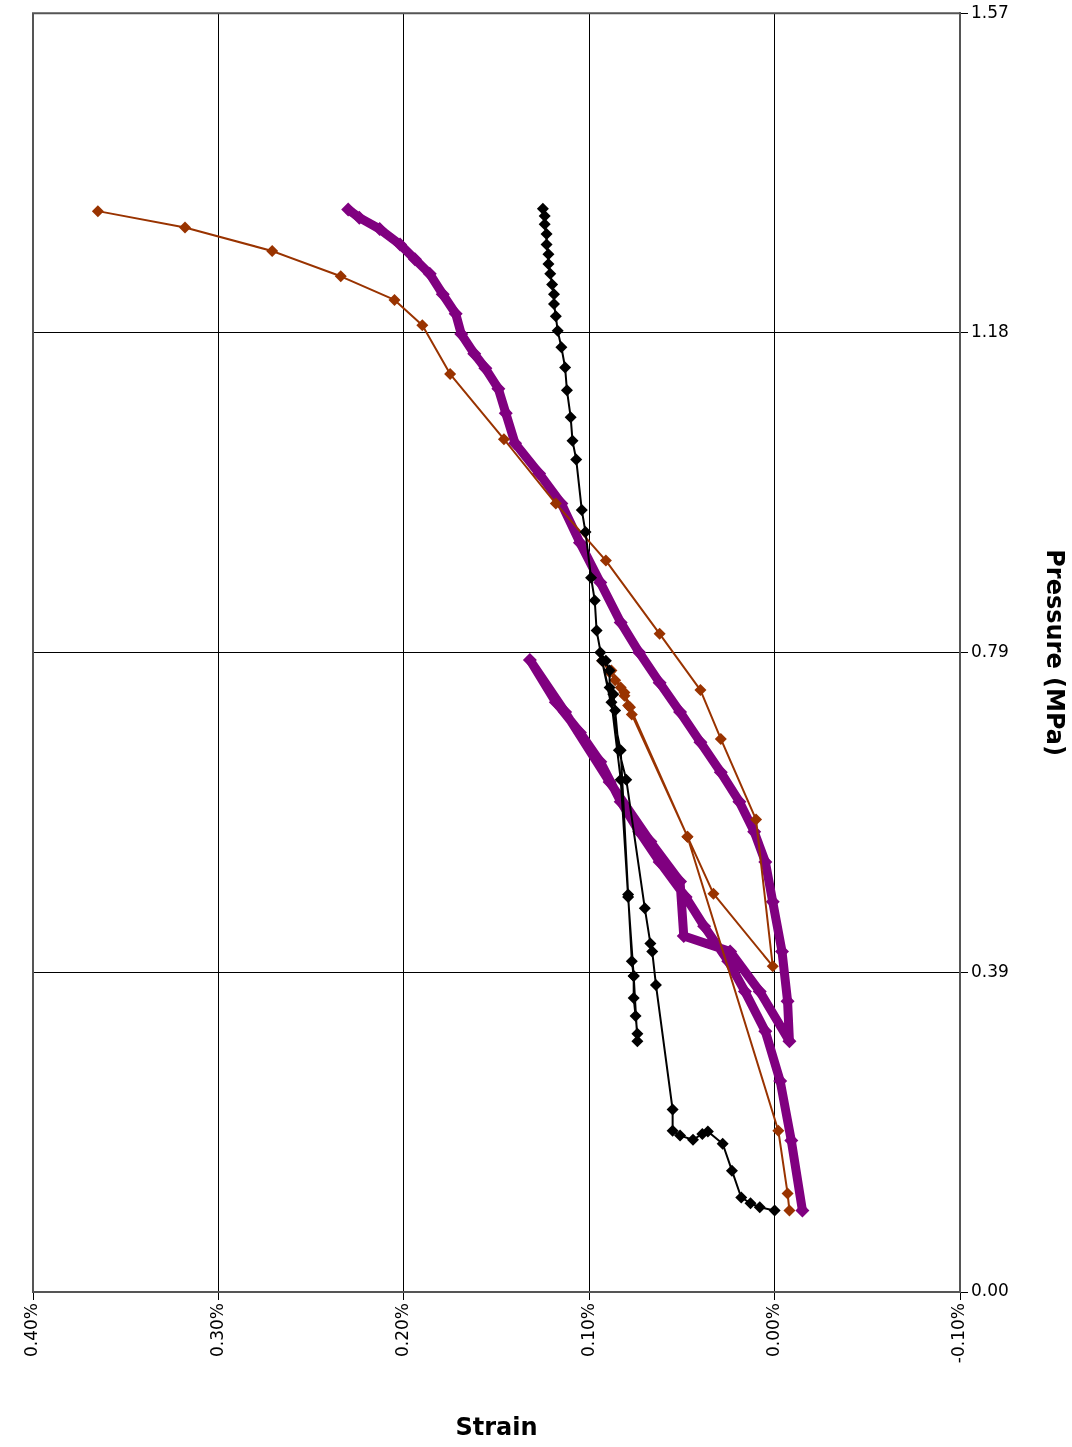  Describe the element at coordinates (1055, 652) in the screenshot. I see `y-axis-title: Pressure (MPa)` at that location.